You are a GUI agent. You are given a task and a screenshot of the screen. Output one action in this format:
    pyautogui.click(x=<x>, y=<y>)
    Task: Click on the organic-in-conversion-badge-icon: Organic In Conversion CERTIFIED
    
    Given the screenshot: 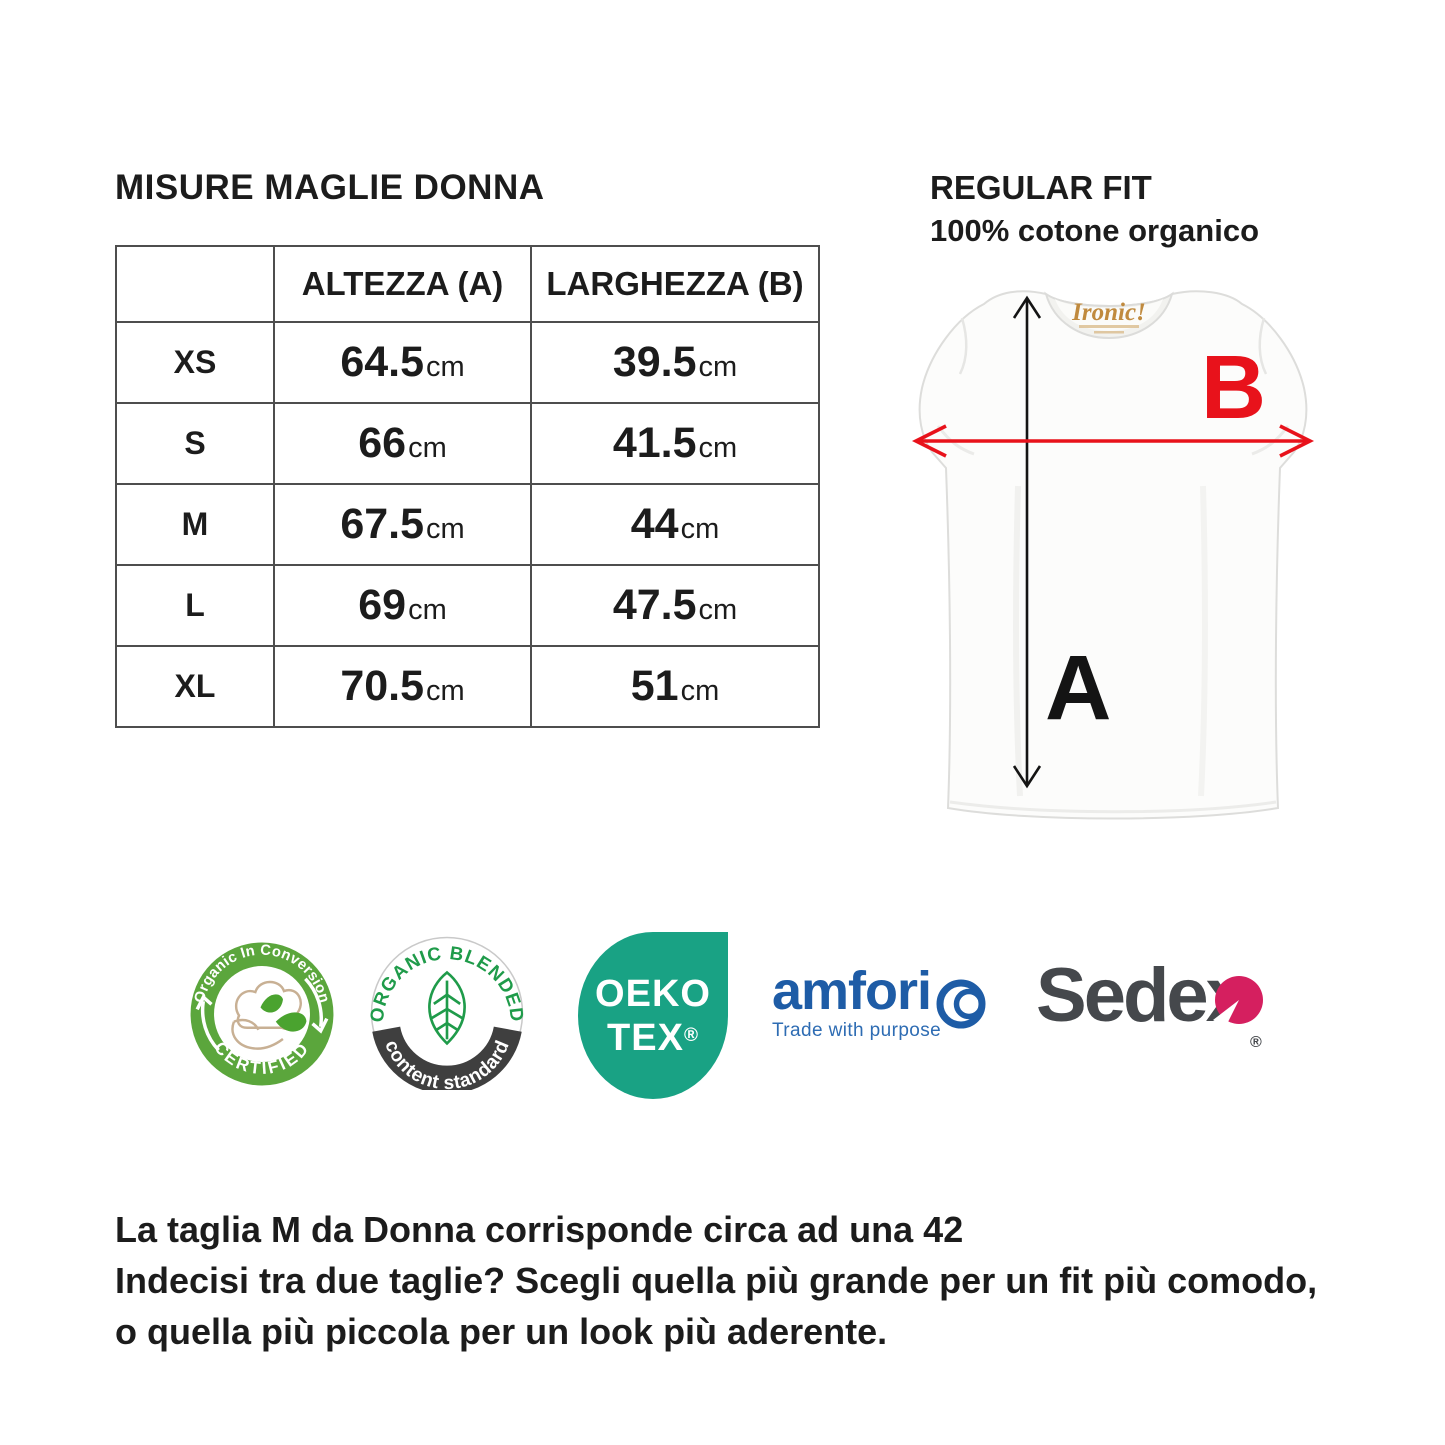 What is the action you would take?
    pyautogui.click(x=262, y=1014)
    